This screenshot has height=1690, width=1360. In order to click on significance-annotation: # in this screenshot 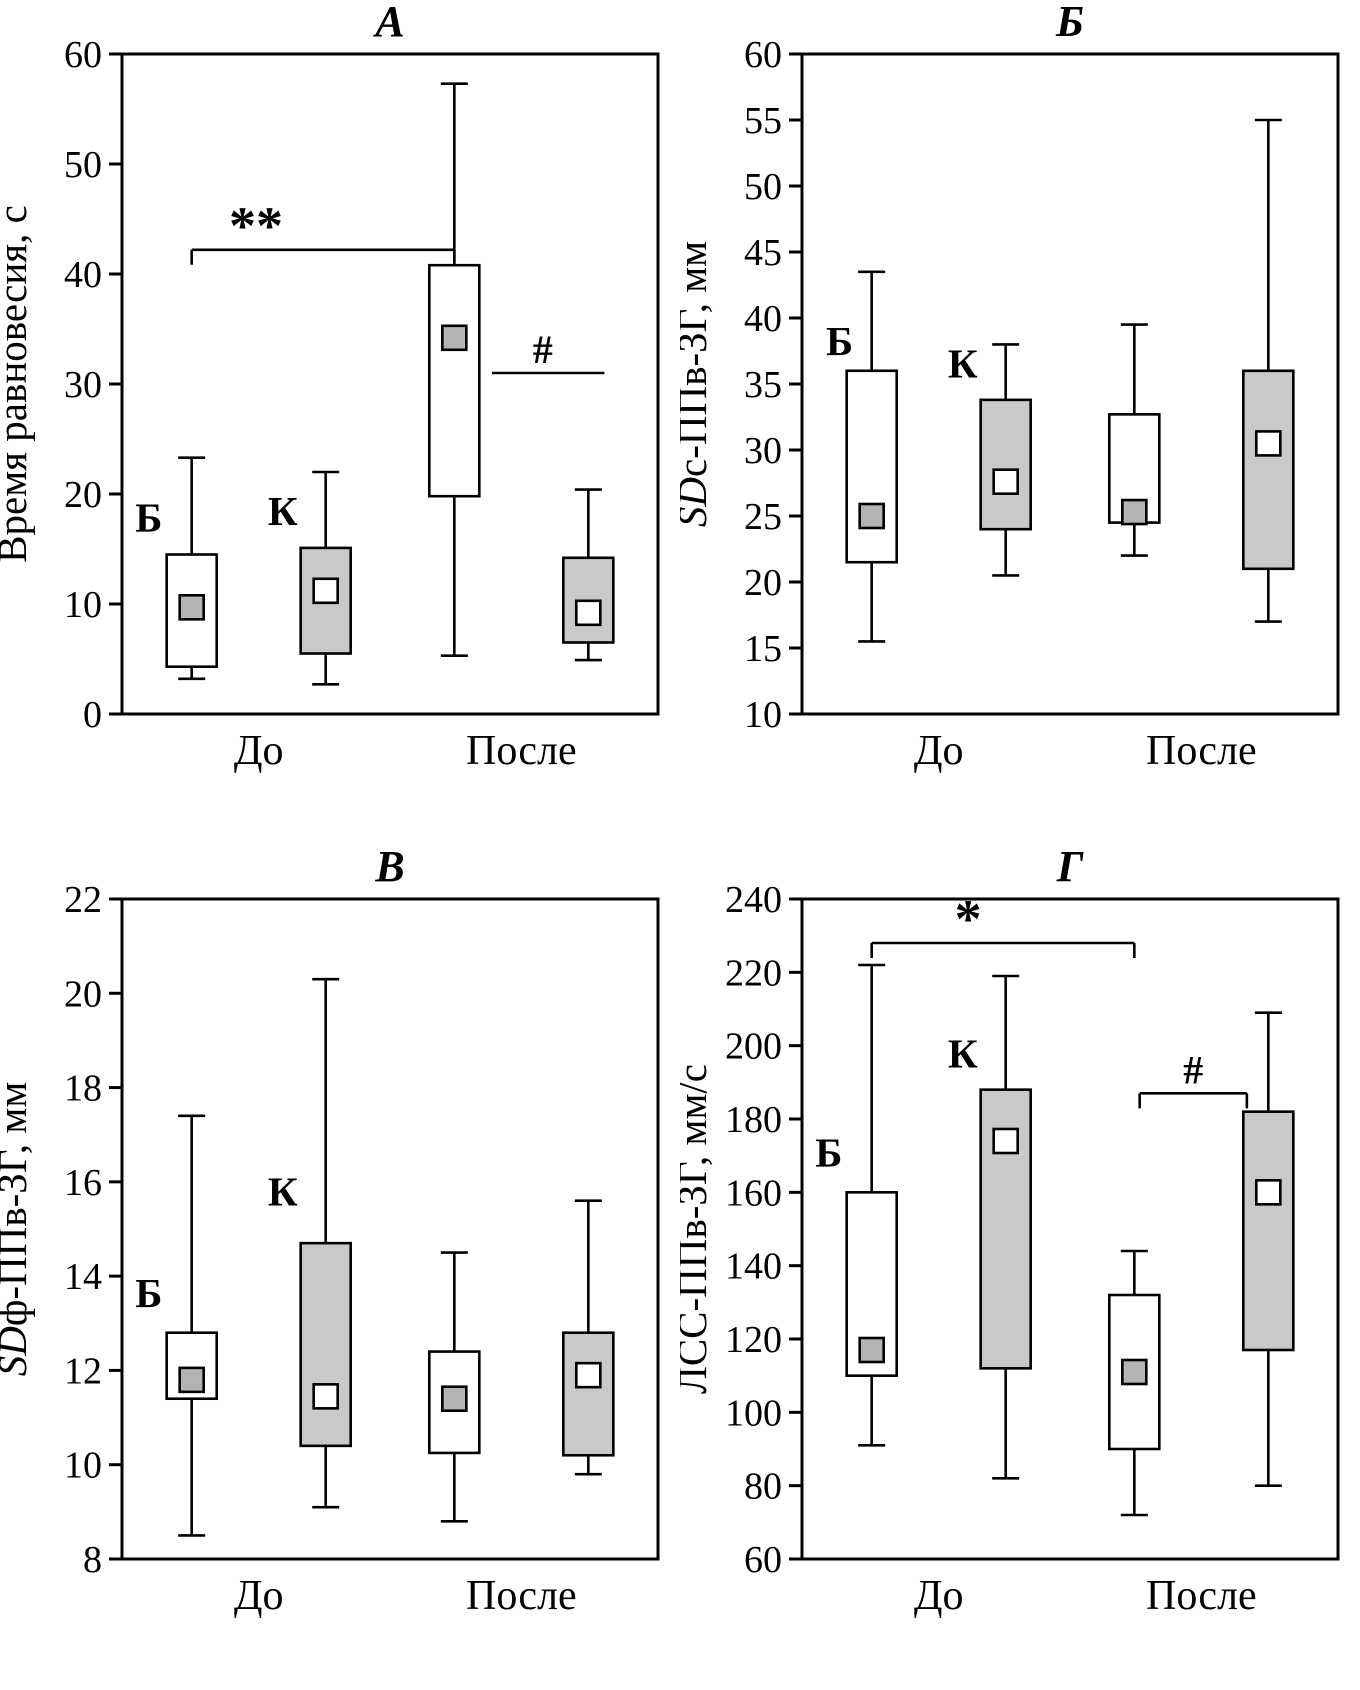, I will do `click(1193, 1078)`.